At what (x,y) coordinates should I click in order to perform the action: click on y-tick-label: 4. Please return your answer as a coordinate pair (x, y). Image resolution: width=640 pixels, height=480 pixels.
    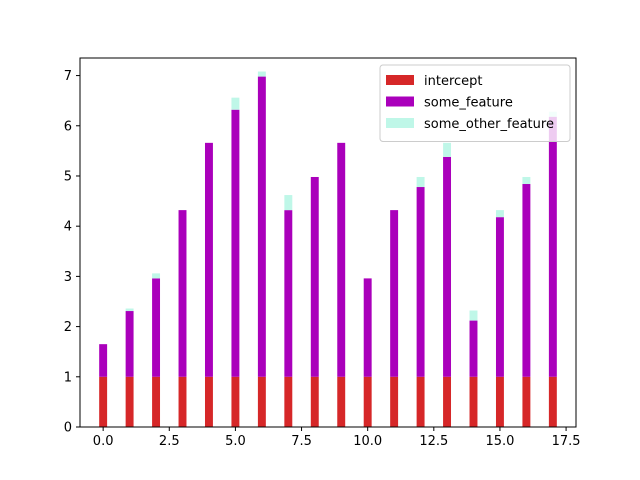
    Looking at the image, I should click on (68, 227).